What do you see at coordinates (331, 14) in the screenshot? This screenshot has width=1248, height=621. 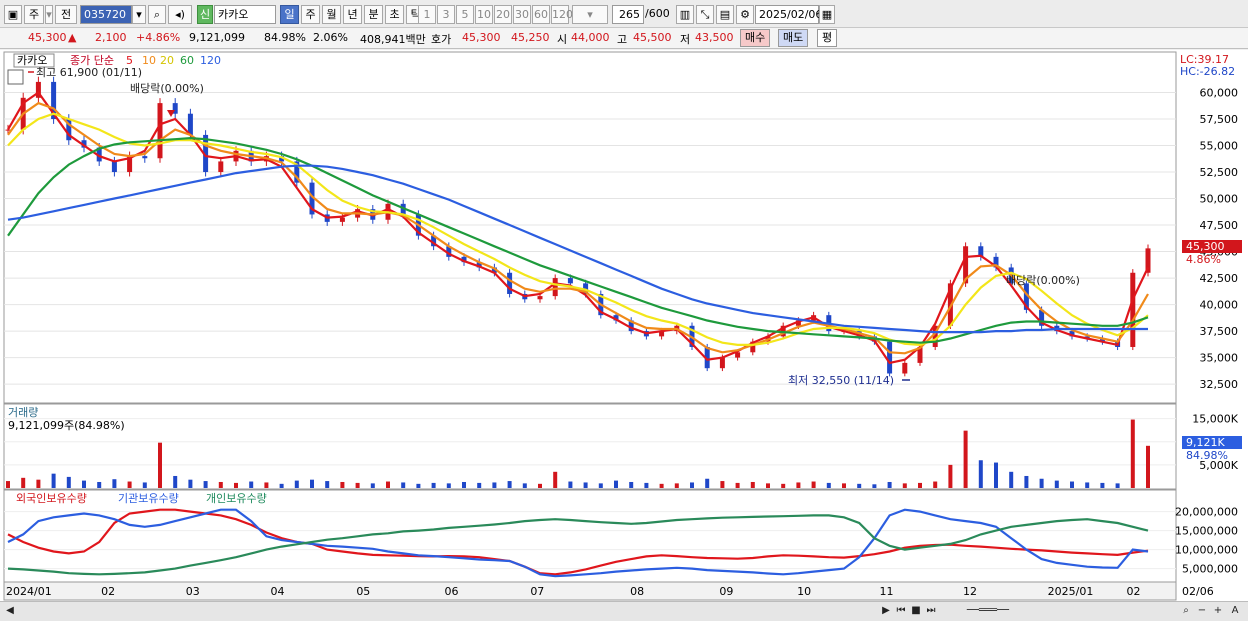 I see `period-tab-2: 월` at bounding box center [331, 14].